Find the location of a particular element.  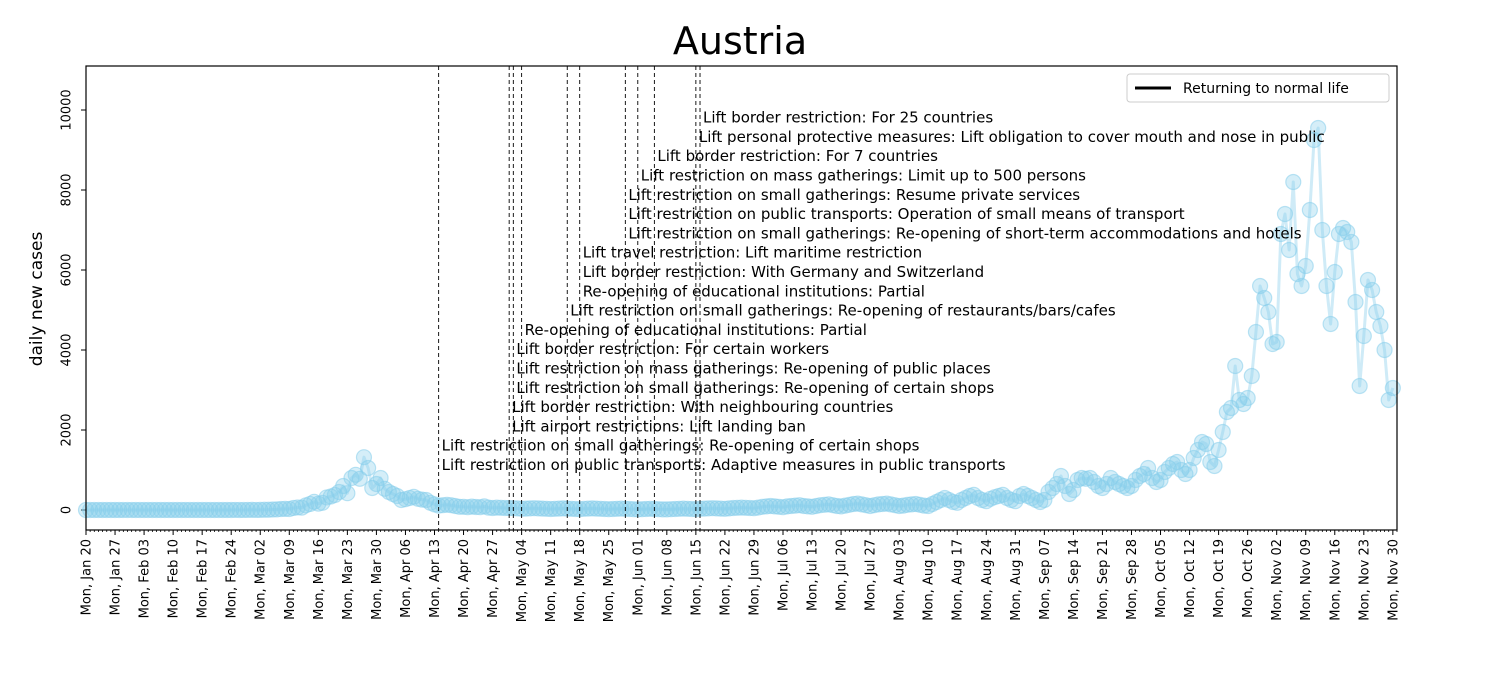

x-tick-label: Mon, Feb 03 is located at coordinates (145, 578).